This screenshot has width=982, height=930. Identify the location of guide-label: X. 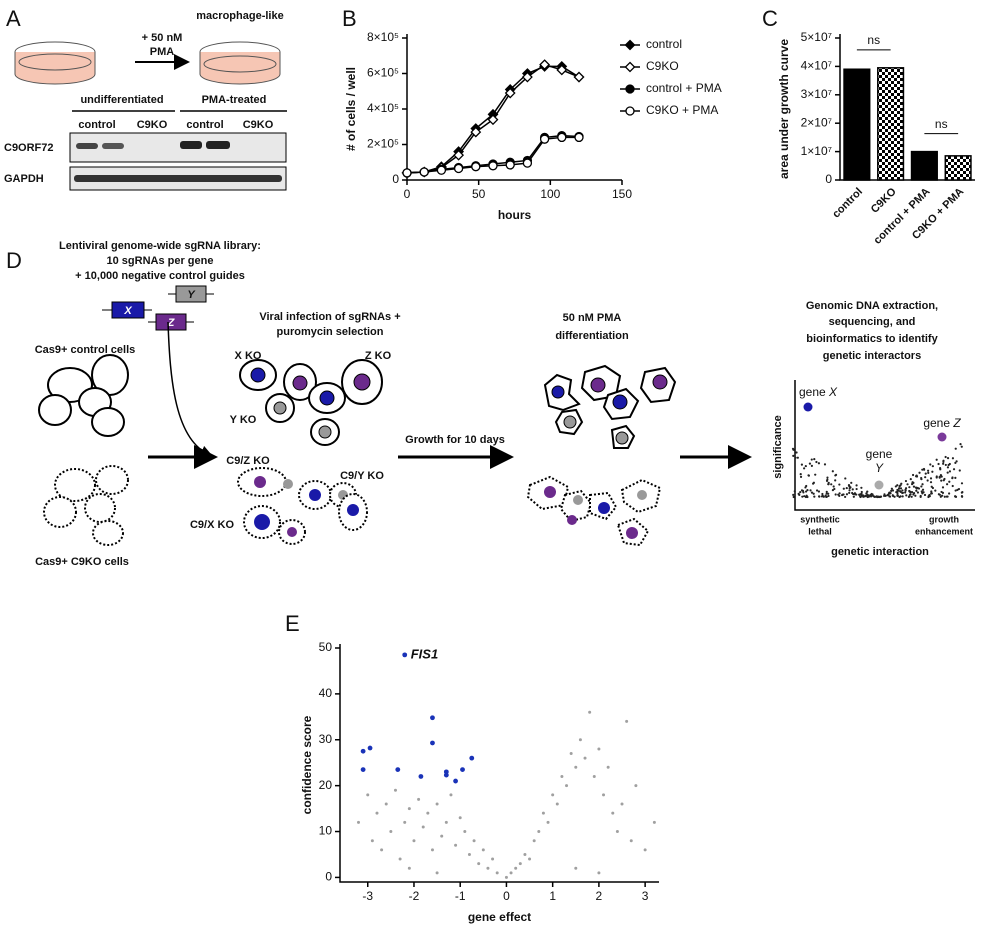
(127, 311).